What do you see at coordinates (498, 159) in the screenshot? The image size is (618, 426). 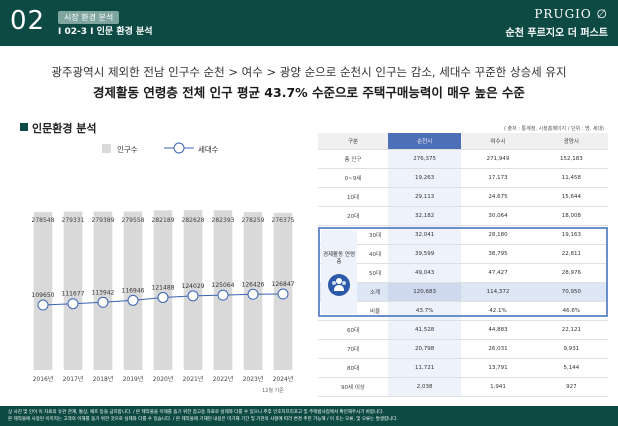 I see `table-cell: 271,949` at bounding box center [498, 159].